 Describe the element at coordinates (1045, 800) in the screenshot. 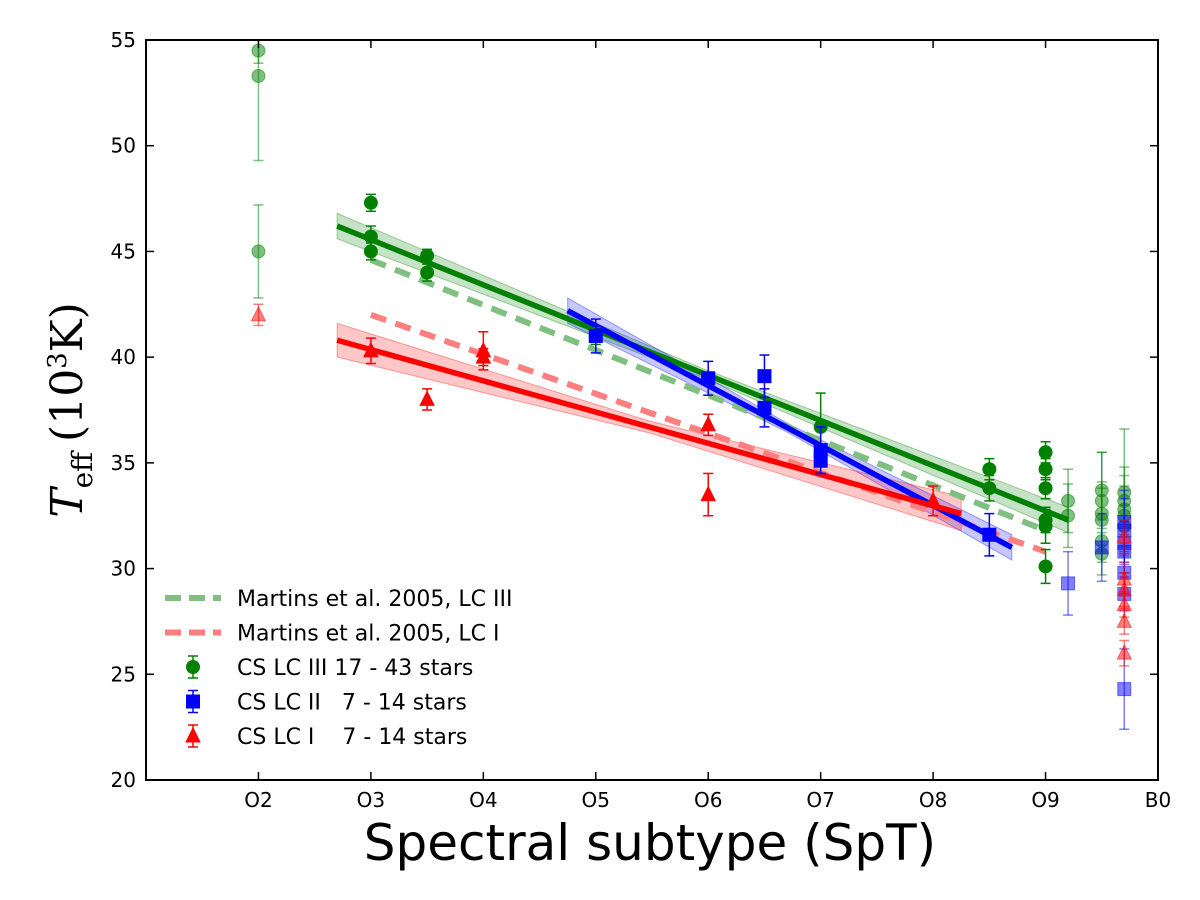

I see `x-tick-label: O9` at that location.